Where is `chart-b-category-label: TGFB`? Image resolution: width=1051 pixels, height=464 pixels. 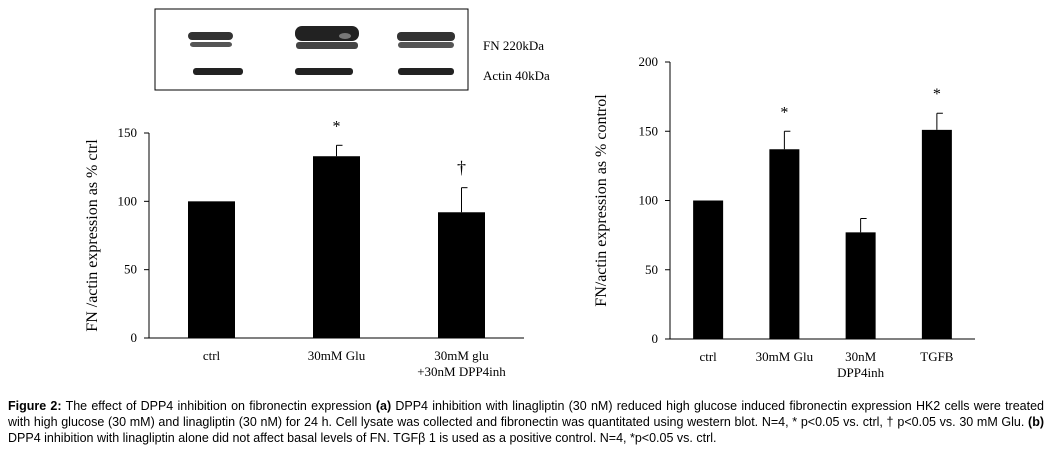
chart-b-category-label: TGFB is located at coordinates (937, 356).